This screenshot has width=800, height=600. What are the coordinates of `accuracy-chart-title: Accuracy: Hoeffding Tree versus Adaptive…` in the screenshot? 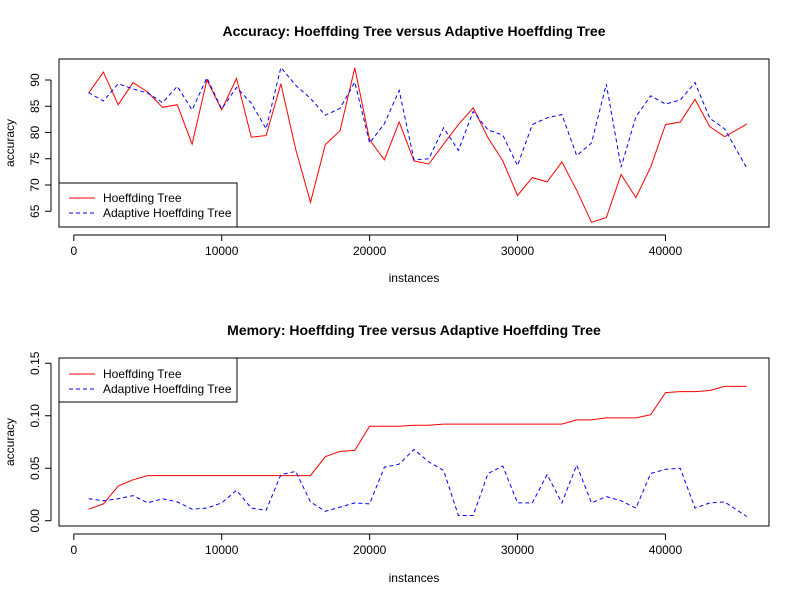 It's located at (413, 31).